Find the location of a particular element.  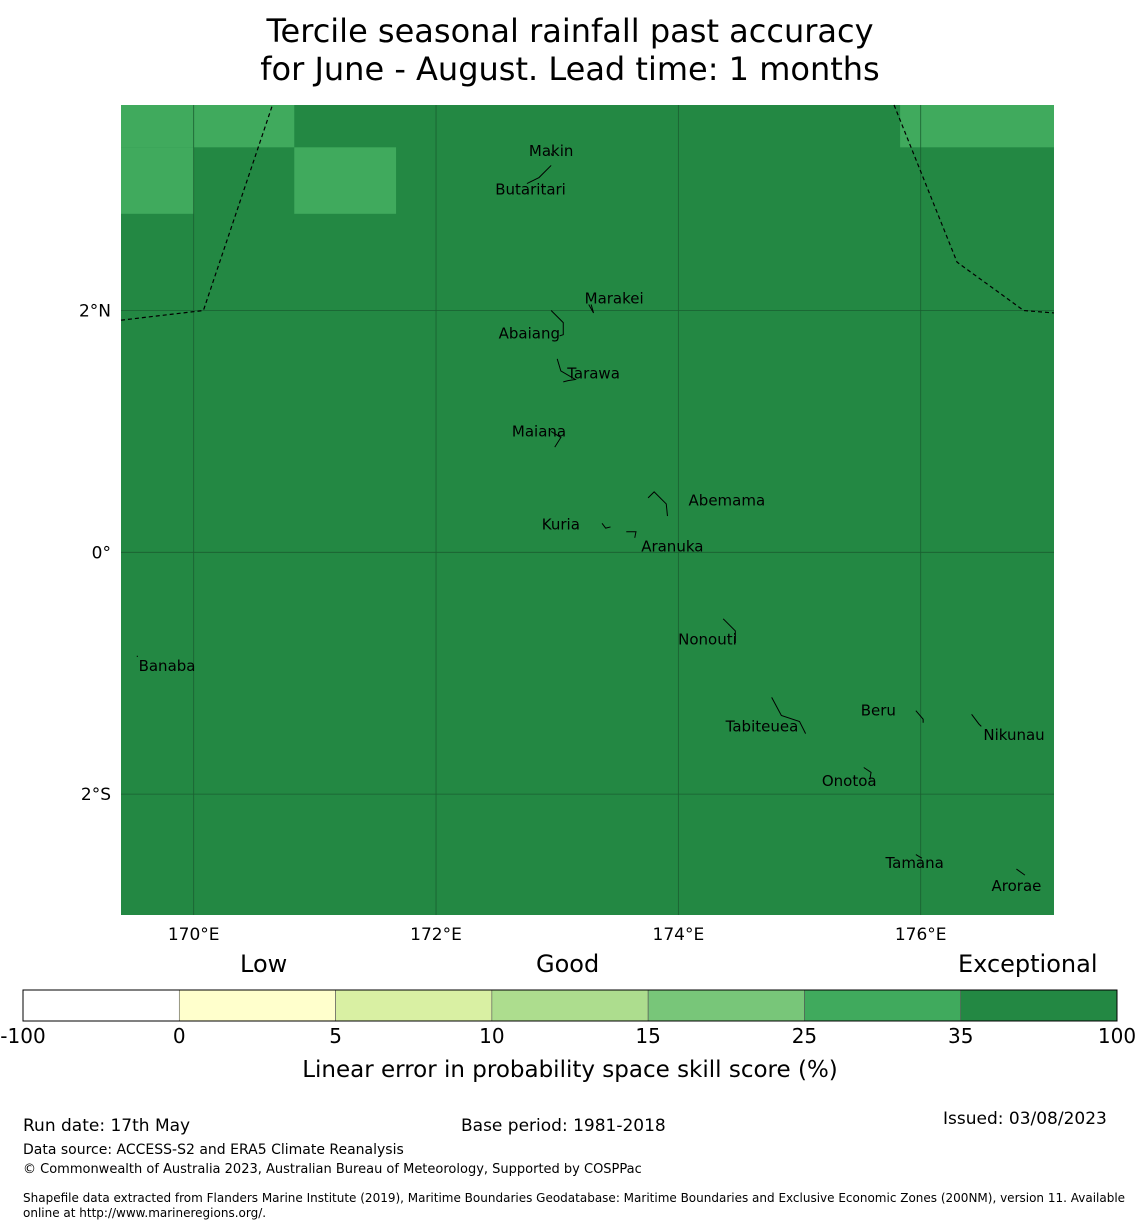

eez-boundary-west is located at coordinates (197, 212).